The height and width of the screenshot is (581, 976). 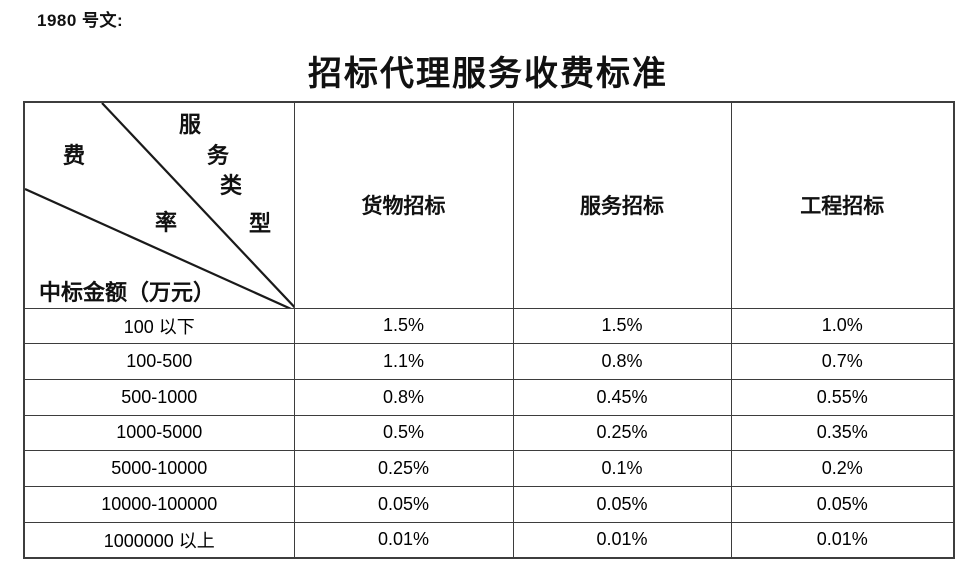 What do you see at coordinates (74, 155) in the screenshot?
I see `corner-fee-char: 费` at bounding box center [74, 155].